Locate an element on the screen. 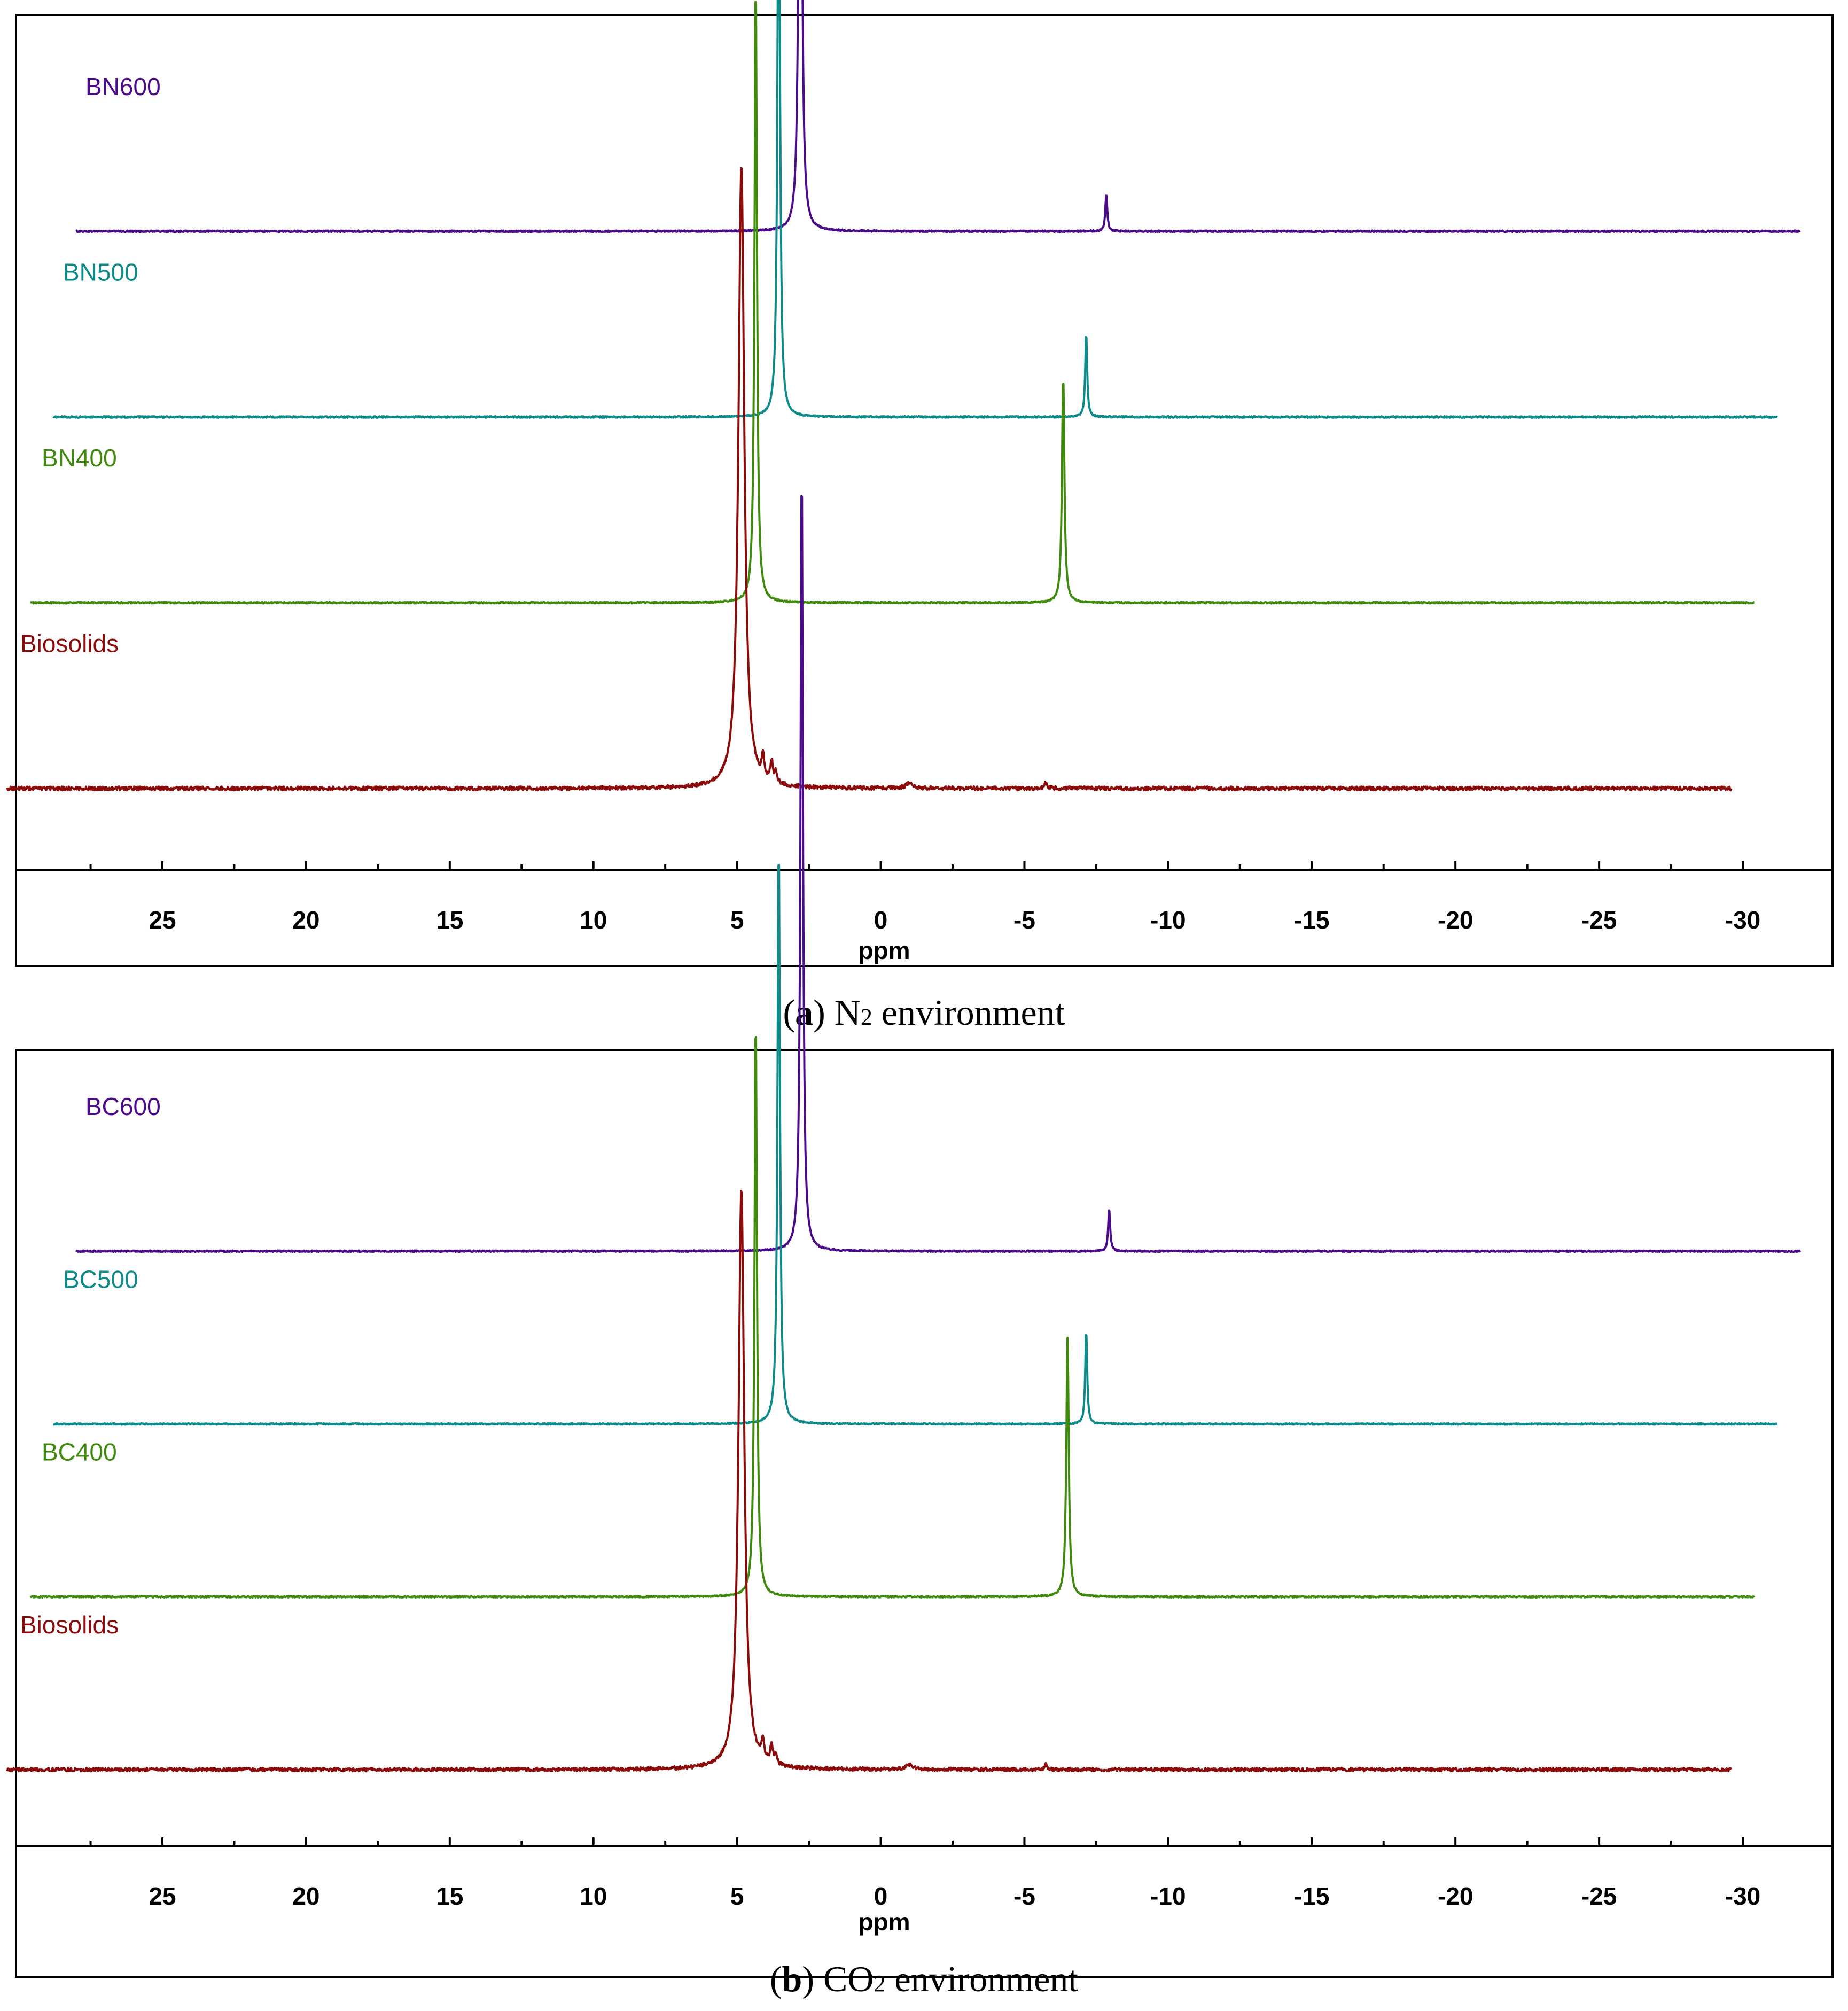  panel-a-tick-labels: 25 20 15 10 5 0 -5 -10 -15 -20 -25 -30 is located at coordinates (954, 920).